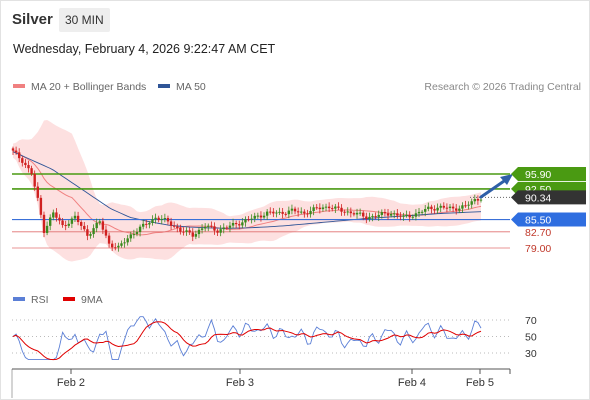  I want to click on rsi-swatch, so click(19, 299).